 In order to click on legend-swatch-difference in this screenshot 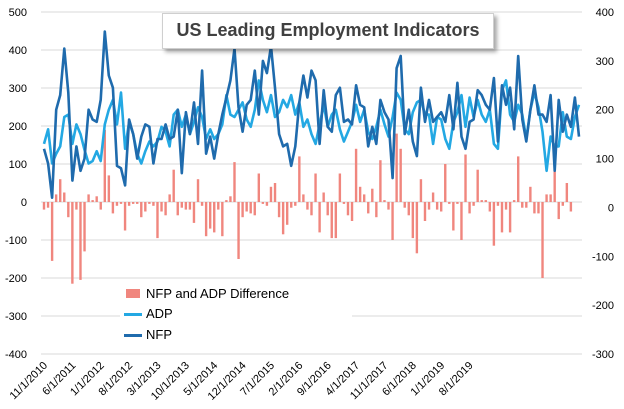, I will do `click(133, 293)`.